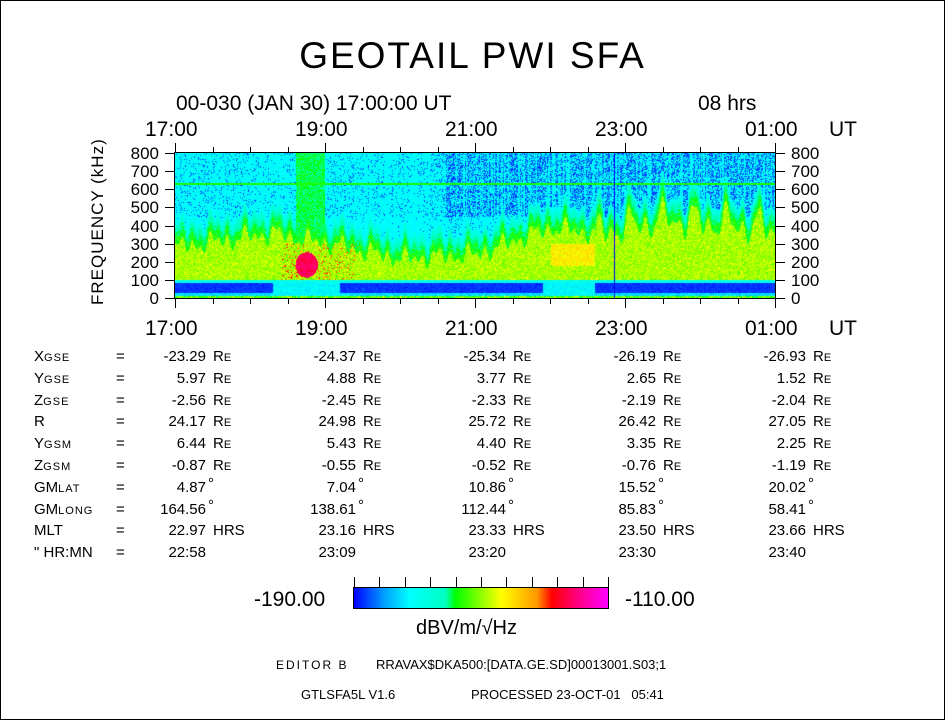 The height and width of the screenshot is (720, 945). What do you see at coordinates (491, 444) in the screenshot?
I see `orbit-value: 4.40` at bounding box center [491, 444].